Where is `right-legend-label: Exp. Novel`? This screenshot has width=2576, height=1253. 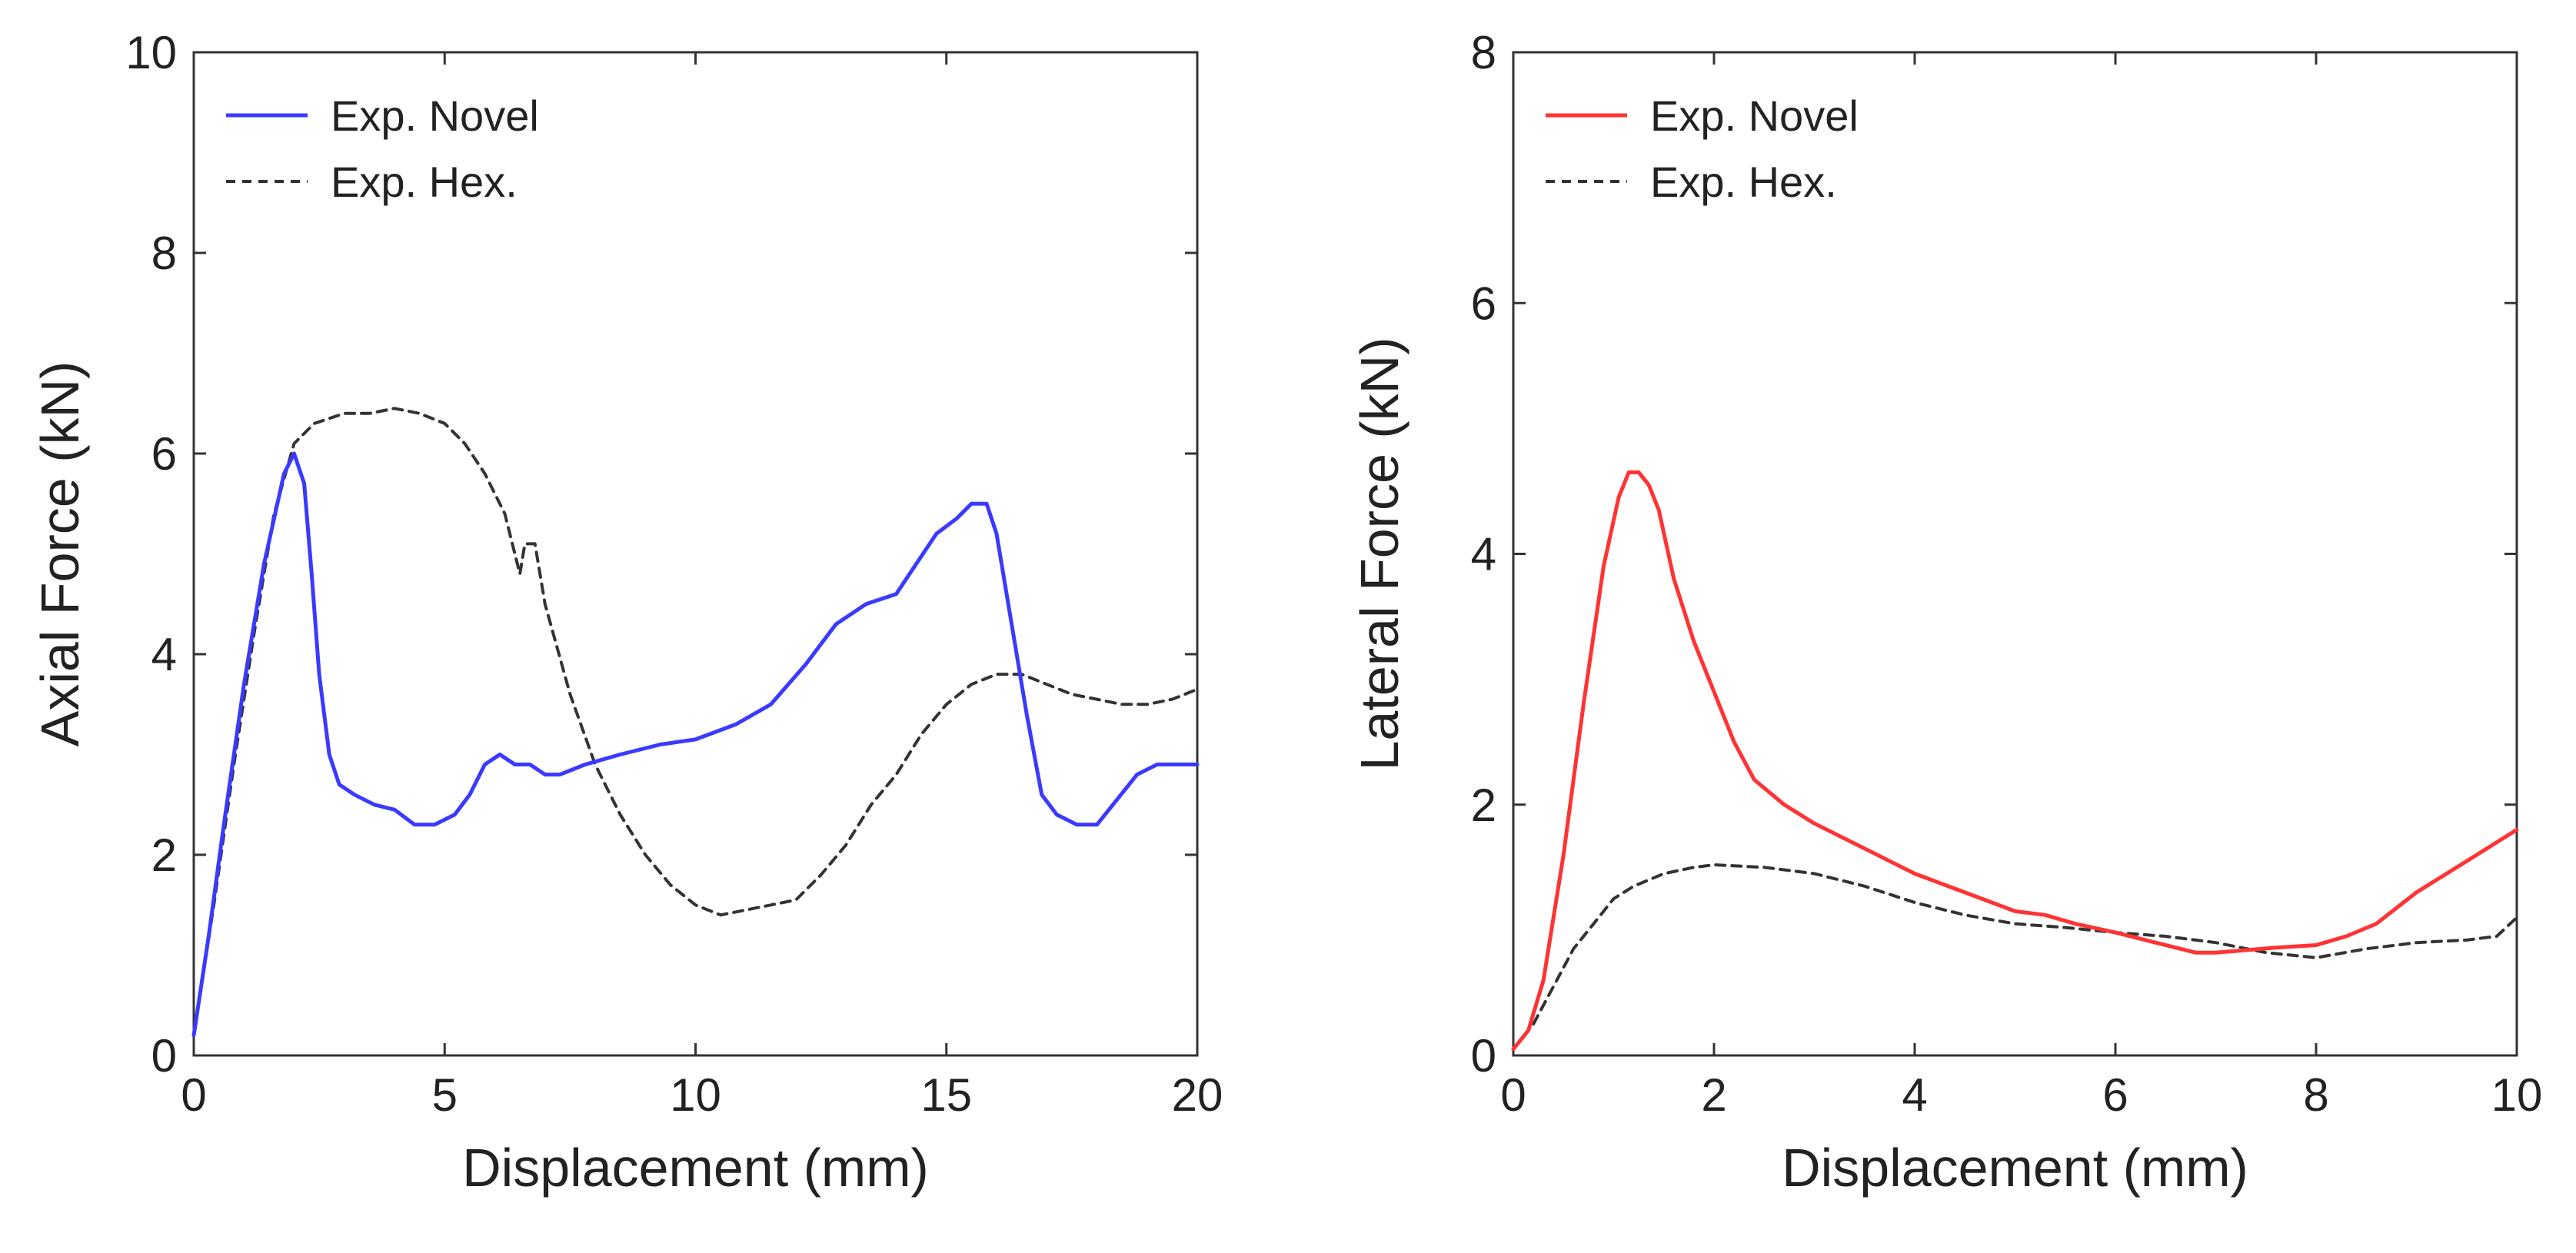 right-legend-label: Exp. Novel is located at coordinates (1754, 116).